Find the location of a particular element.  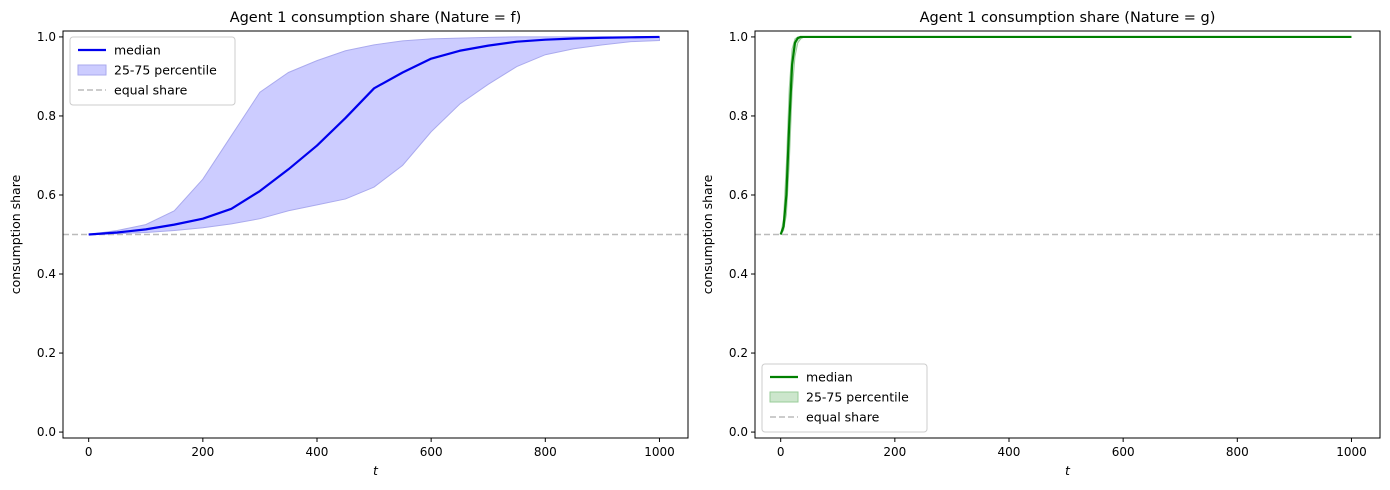

chart-title: Agent 1 consumption share (Nature = f) is located at coordinates (376, 18).